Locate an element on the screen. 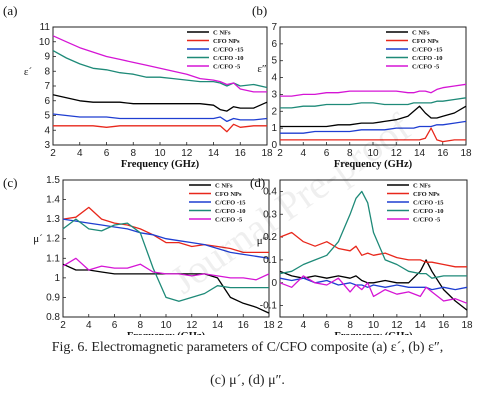 The width and height of the screenshot is (495, 401). panel-label: (c) is located at coordinates (10, 182).